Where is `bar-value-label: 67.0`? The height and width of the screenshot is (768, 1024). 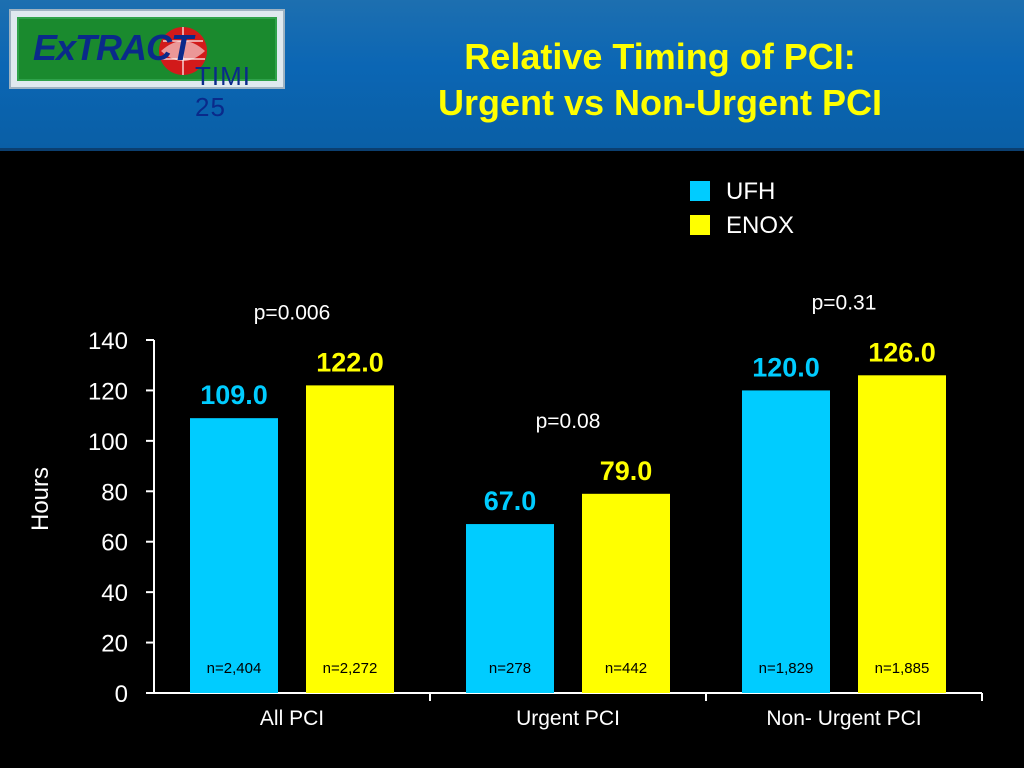 bar-value-label: 67.0 is located at coordinates (510, 501).